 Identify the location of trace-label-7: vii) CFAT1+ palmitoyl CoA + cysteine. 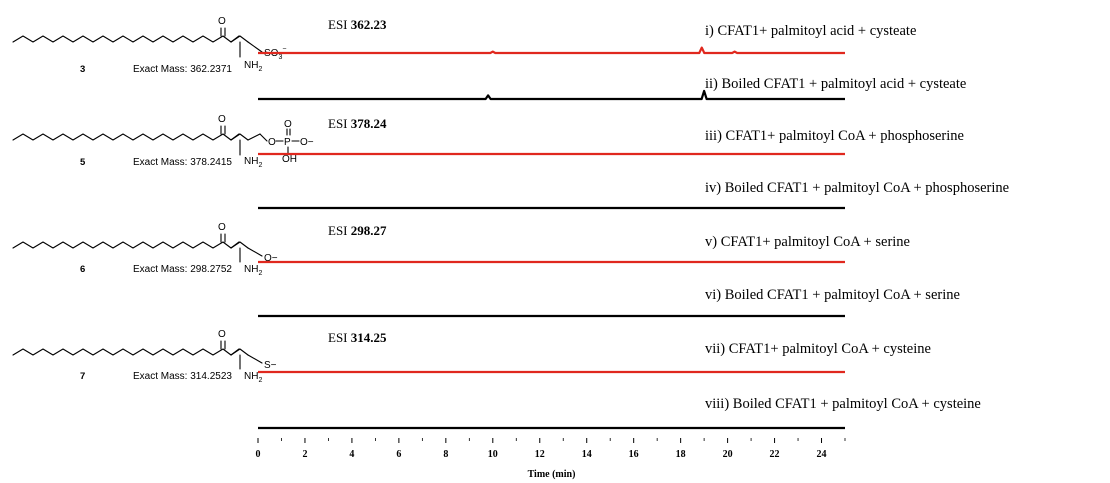
(818, 349).